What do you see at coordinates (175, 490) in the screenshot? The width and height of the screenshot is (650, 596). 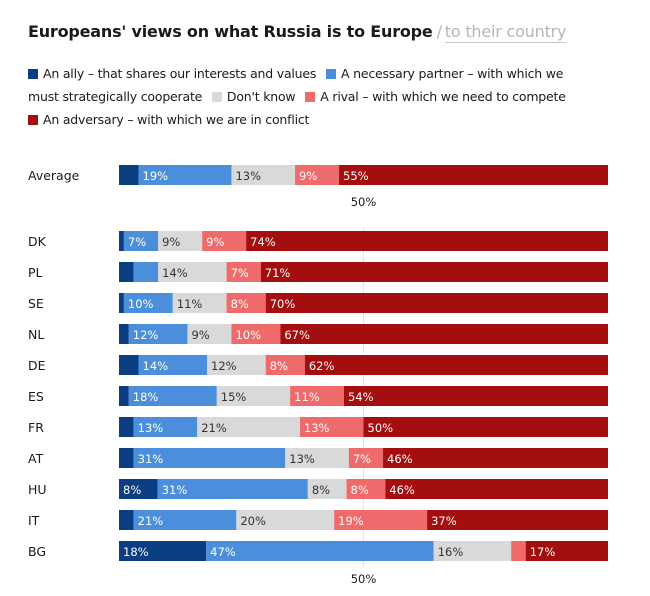 I see `data-label-hu-partner: 31%` at bounding box center [175, 490].